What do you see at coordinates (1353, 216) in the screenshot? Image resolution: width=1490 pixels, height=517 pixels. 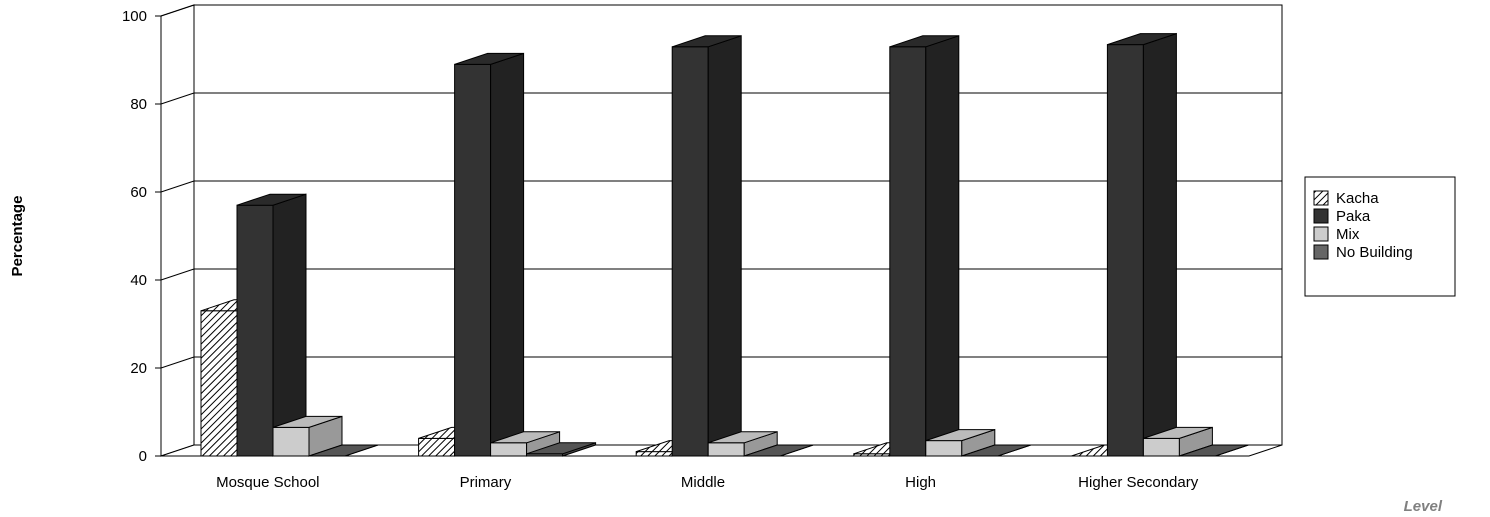 I see `legend-label: Paka` at bounding box center [1353, 216].